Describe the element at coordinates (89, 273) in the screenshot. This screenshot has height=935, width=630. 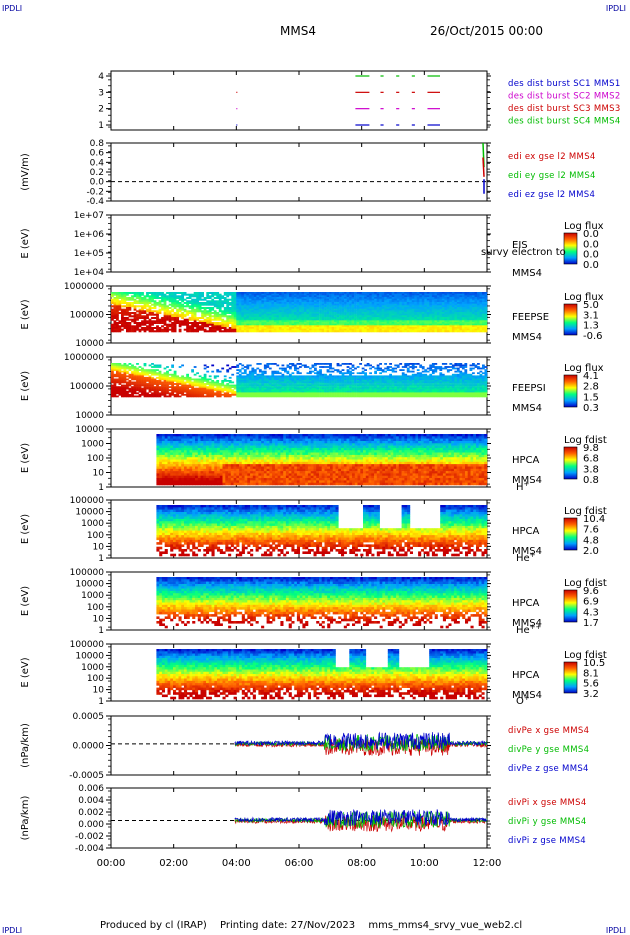
I see `y-tick-label: 1e+04` at that location.